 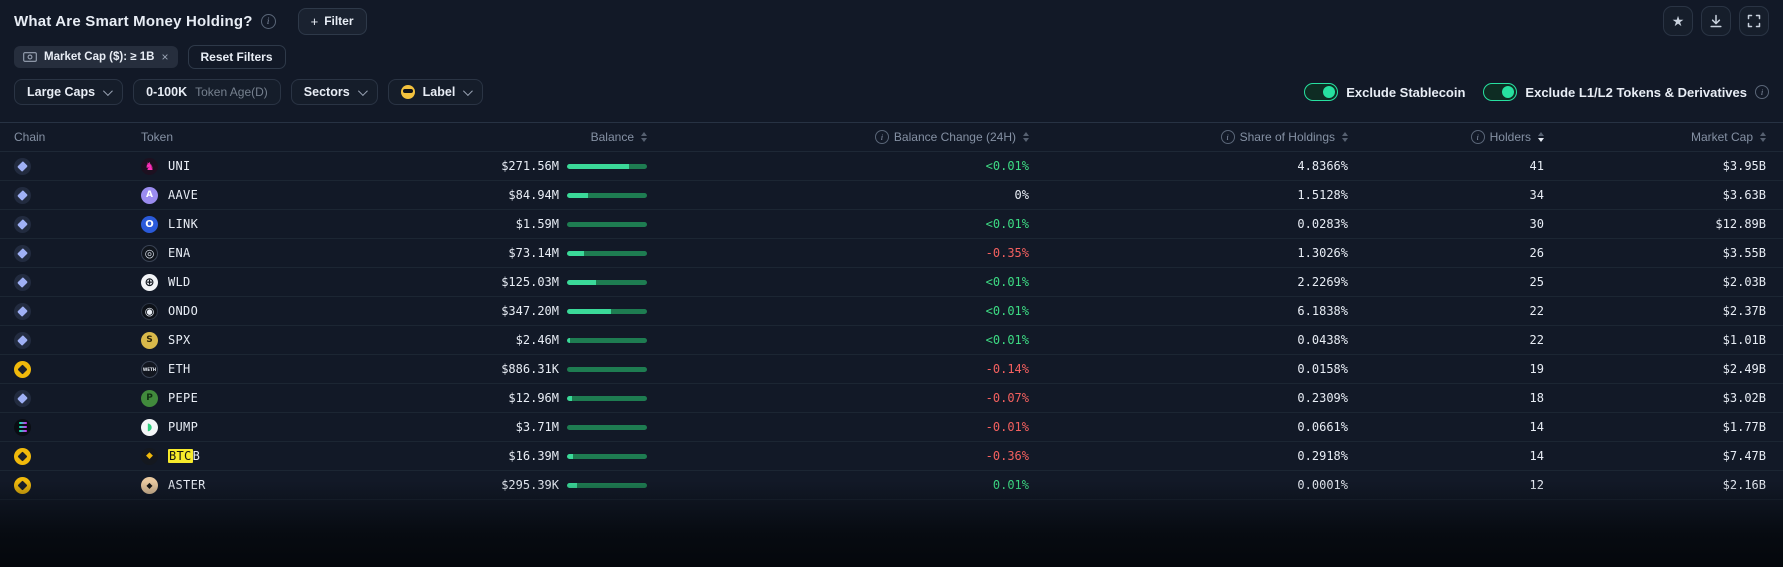 I want to click on filter-chip-market-cap: Market Cap ($): ≥ 1B ×, so click(x=96, y=57).